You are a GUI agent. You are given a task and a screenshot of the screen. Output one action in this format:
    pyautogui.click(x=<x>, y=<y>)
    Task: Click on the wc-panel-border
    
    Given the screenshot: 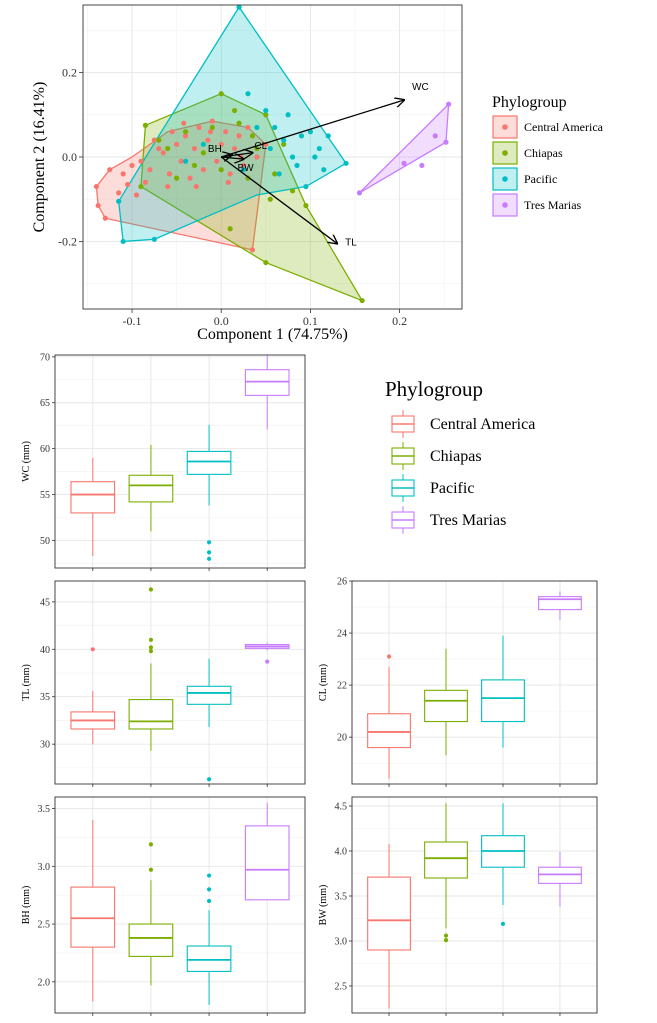 What is the action you would take?
    pyautogui.click(x=180, y=461)
    